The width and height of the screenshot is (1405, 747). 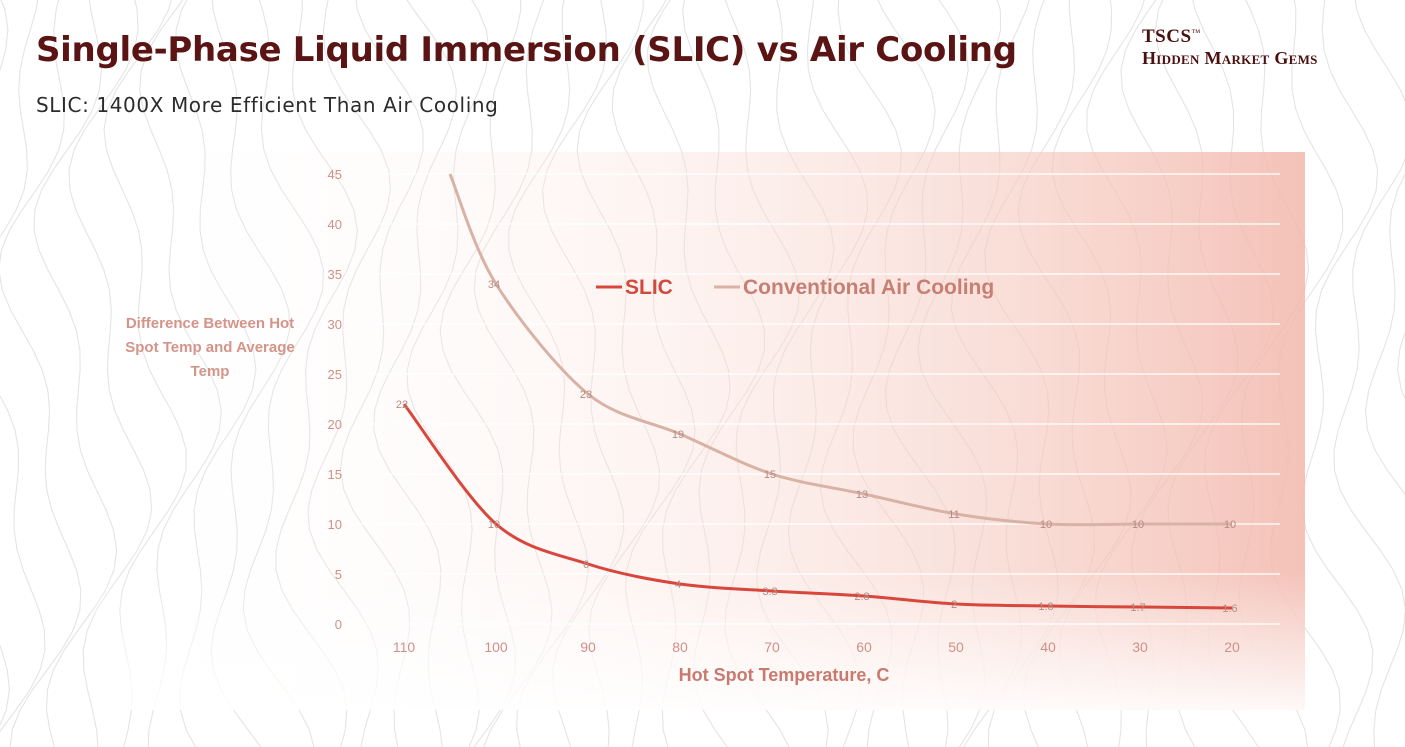 What do you see at coordinates (862, 495) in the screenshot?
I see `data-label: 13` at bounding box center [862, 495].